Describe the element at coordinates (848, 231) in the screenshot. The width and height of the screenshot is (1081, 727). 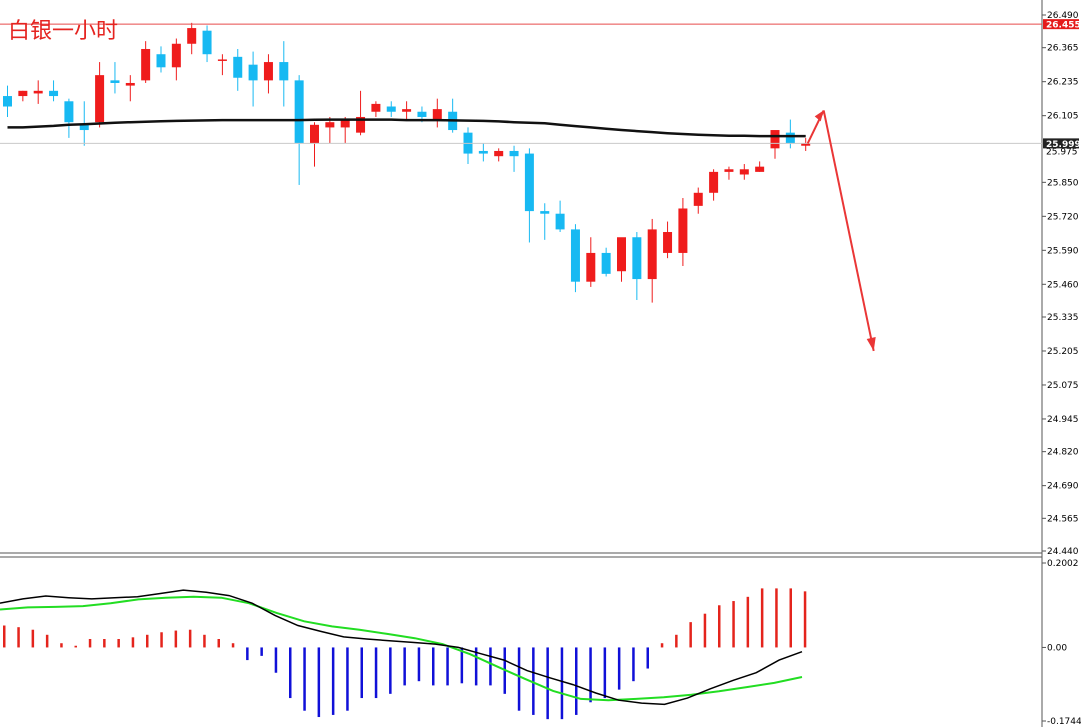
I see `arrow-down-segment` at that location.